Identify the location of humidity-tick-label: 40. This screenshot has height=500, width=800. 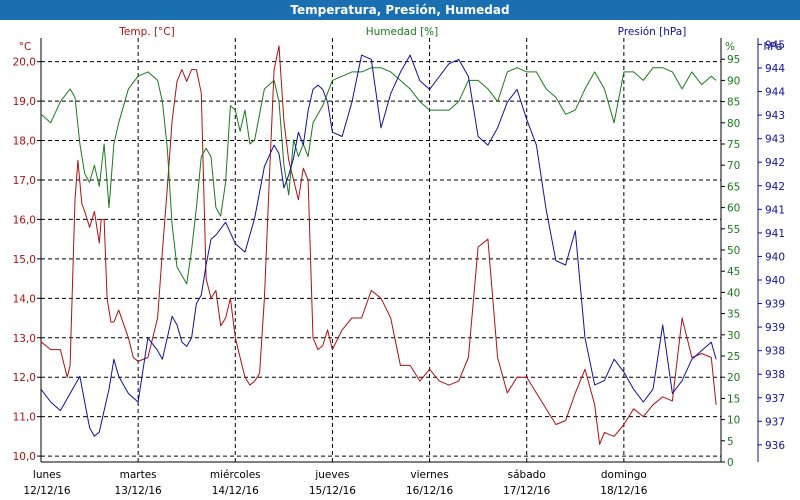
(733, 293).